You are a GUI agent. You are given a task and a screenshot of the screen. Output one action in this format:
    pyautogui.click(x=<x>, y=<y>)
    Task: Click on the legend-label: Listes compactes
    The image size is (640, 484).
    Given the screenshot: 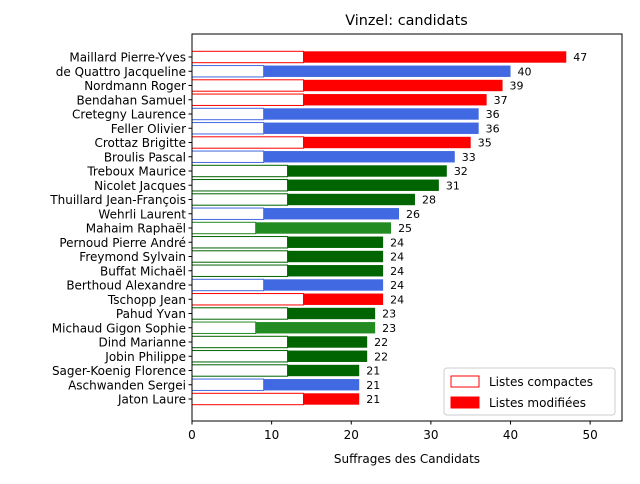 What is the action you would take?
    pyautogui.click(x=541, y=382)
    